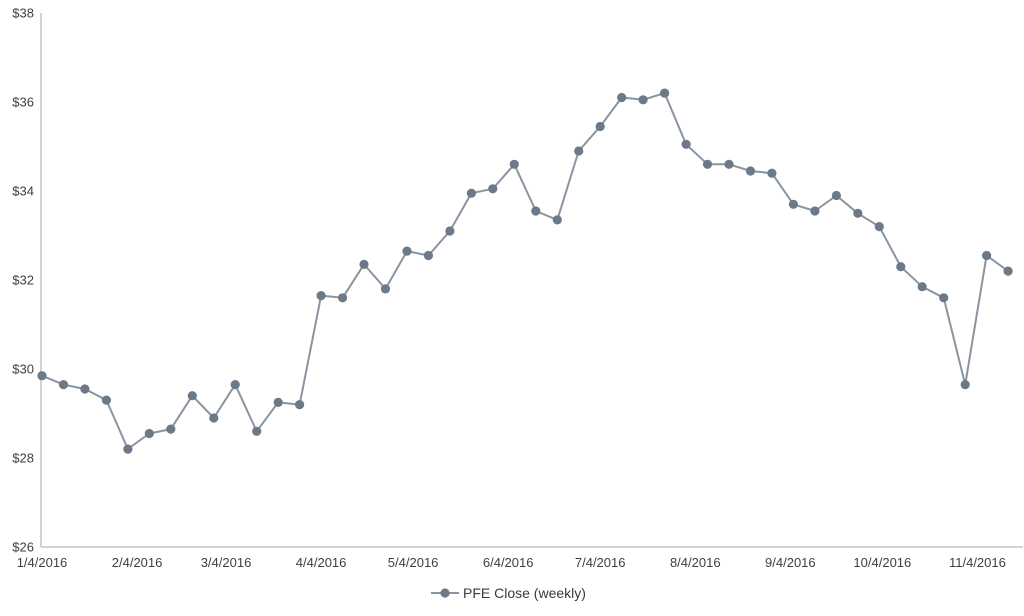 Image resolution: width=1024 pixels, height=616 pixels. Describe the element at coordinates (23, 369) in the screenshot. I see `y-tick-label: $30` at that location.